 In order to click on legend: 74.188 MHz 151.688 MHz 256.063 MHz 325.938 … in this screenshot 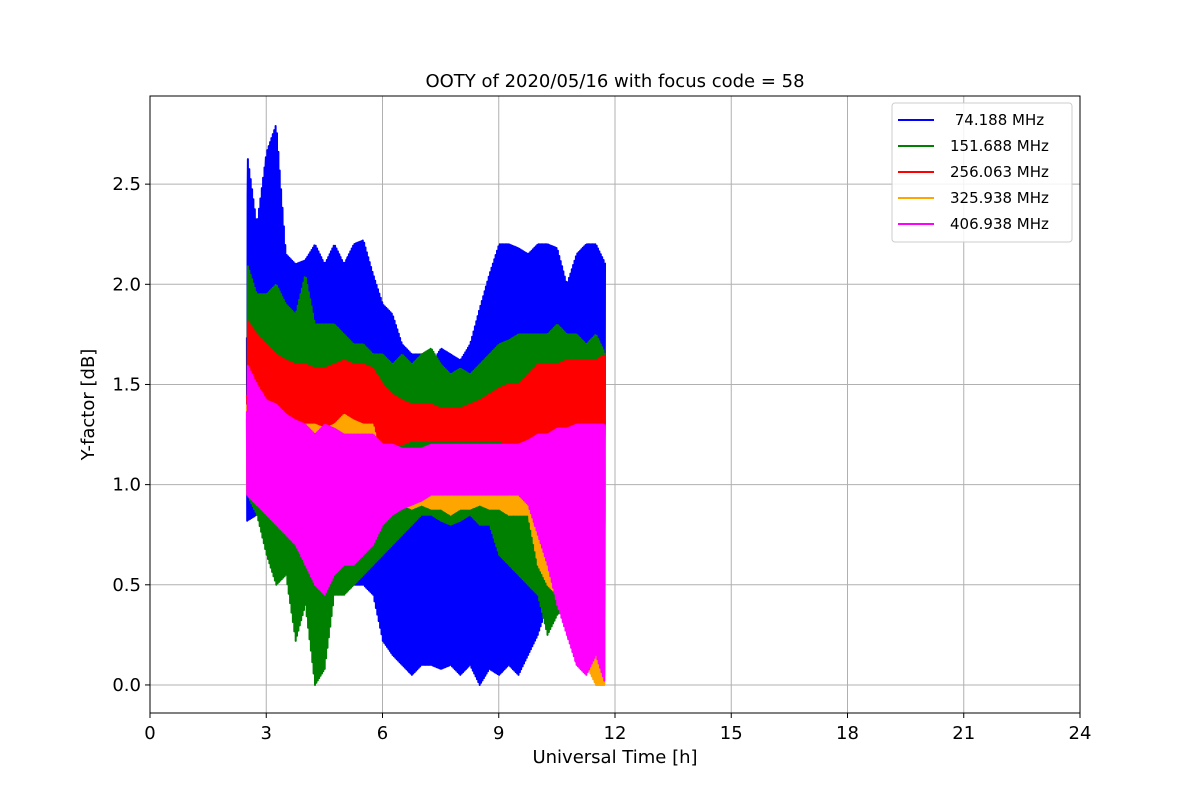, I will do `click(982, 172)`.